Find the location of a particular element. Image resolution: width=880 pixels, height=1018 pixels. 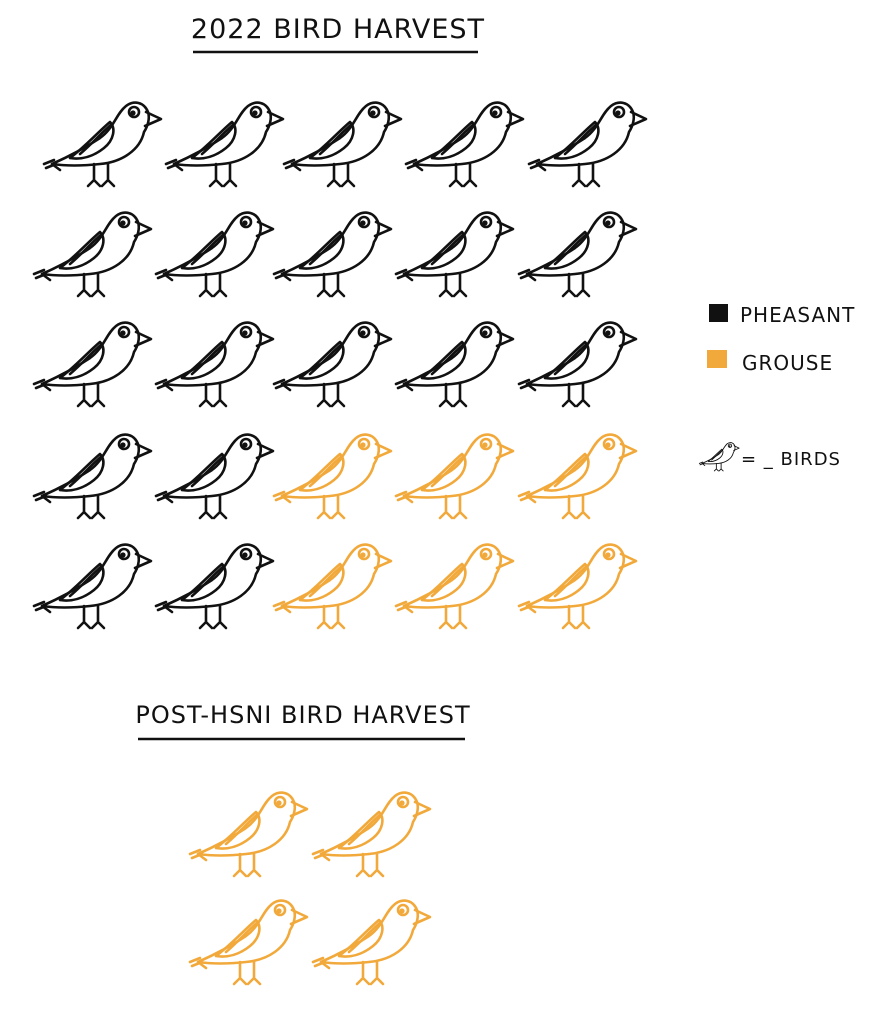

chart-title-2022: 2022 BIRD HARVEST is located at coordinates (338, 29).